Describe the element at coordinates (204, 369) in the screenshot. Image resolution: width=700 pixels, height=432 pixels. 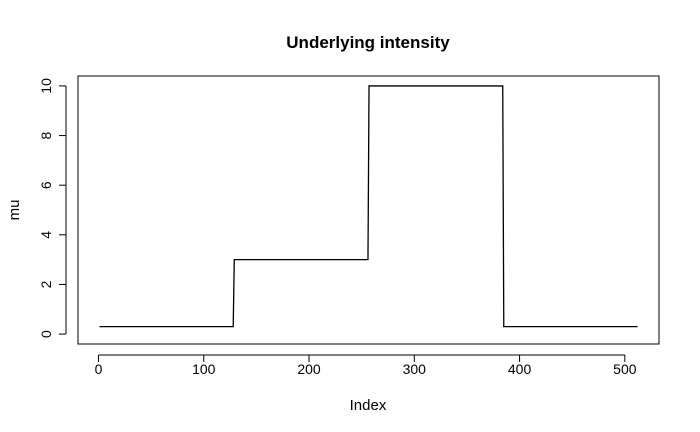
I see `x-tick-label: 100` at that location.